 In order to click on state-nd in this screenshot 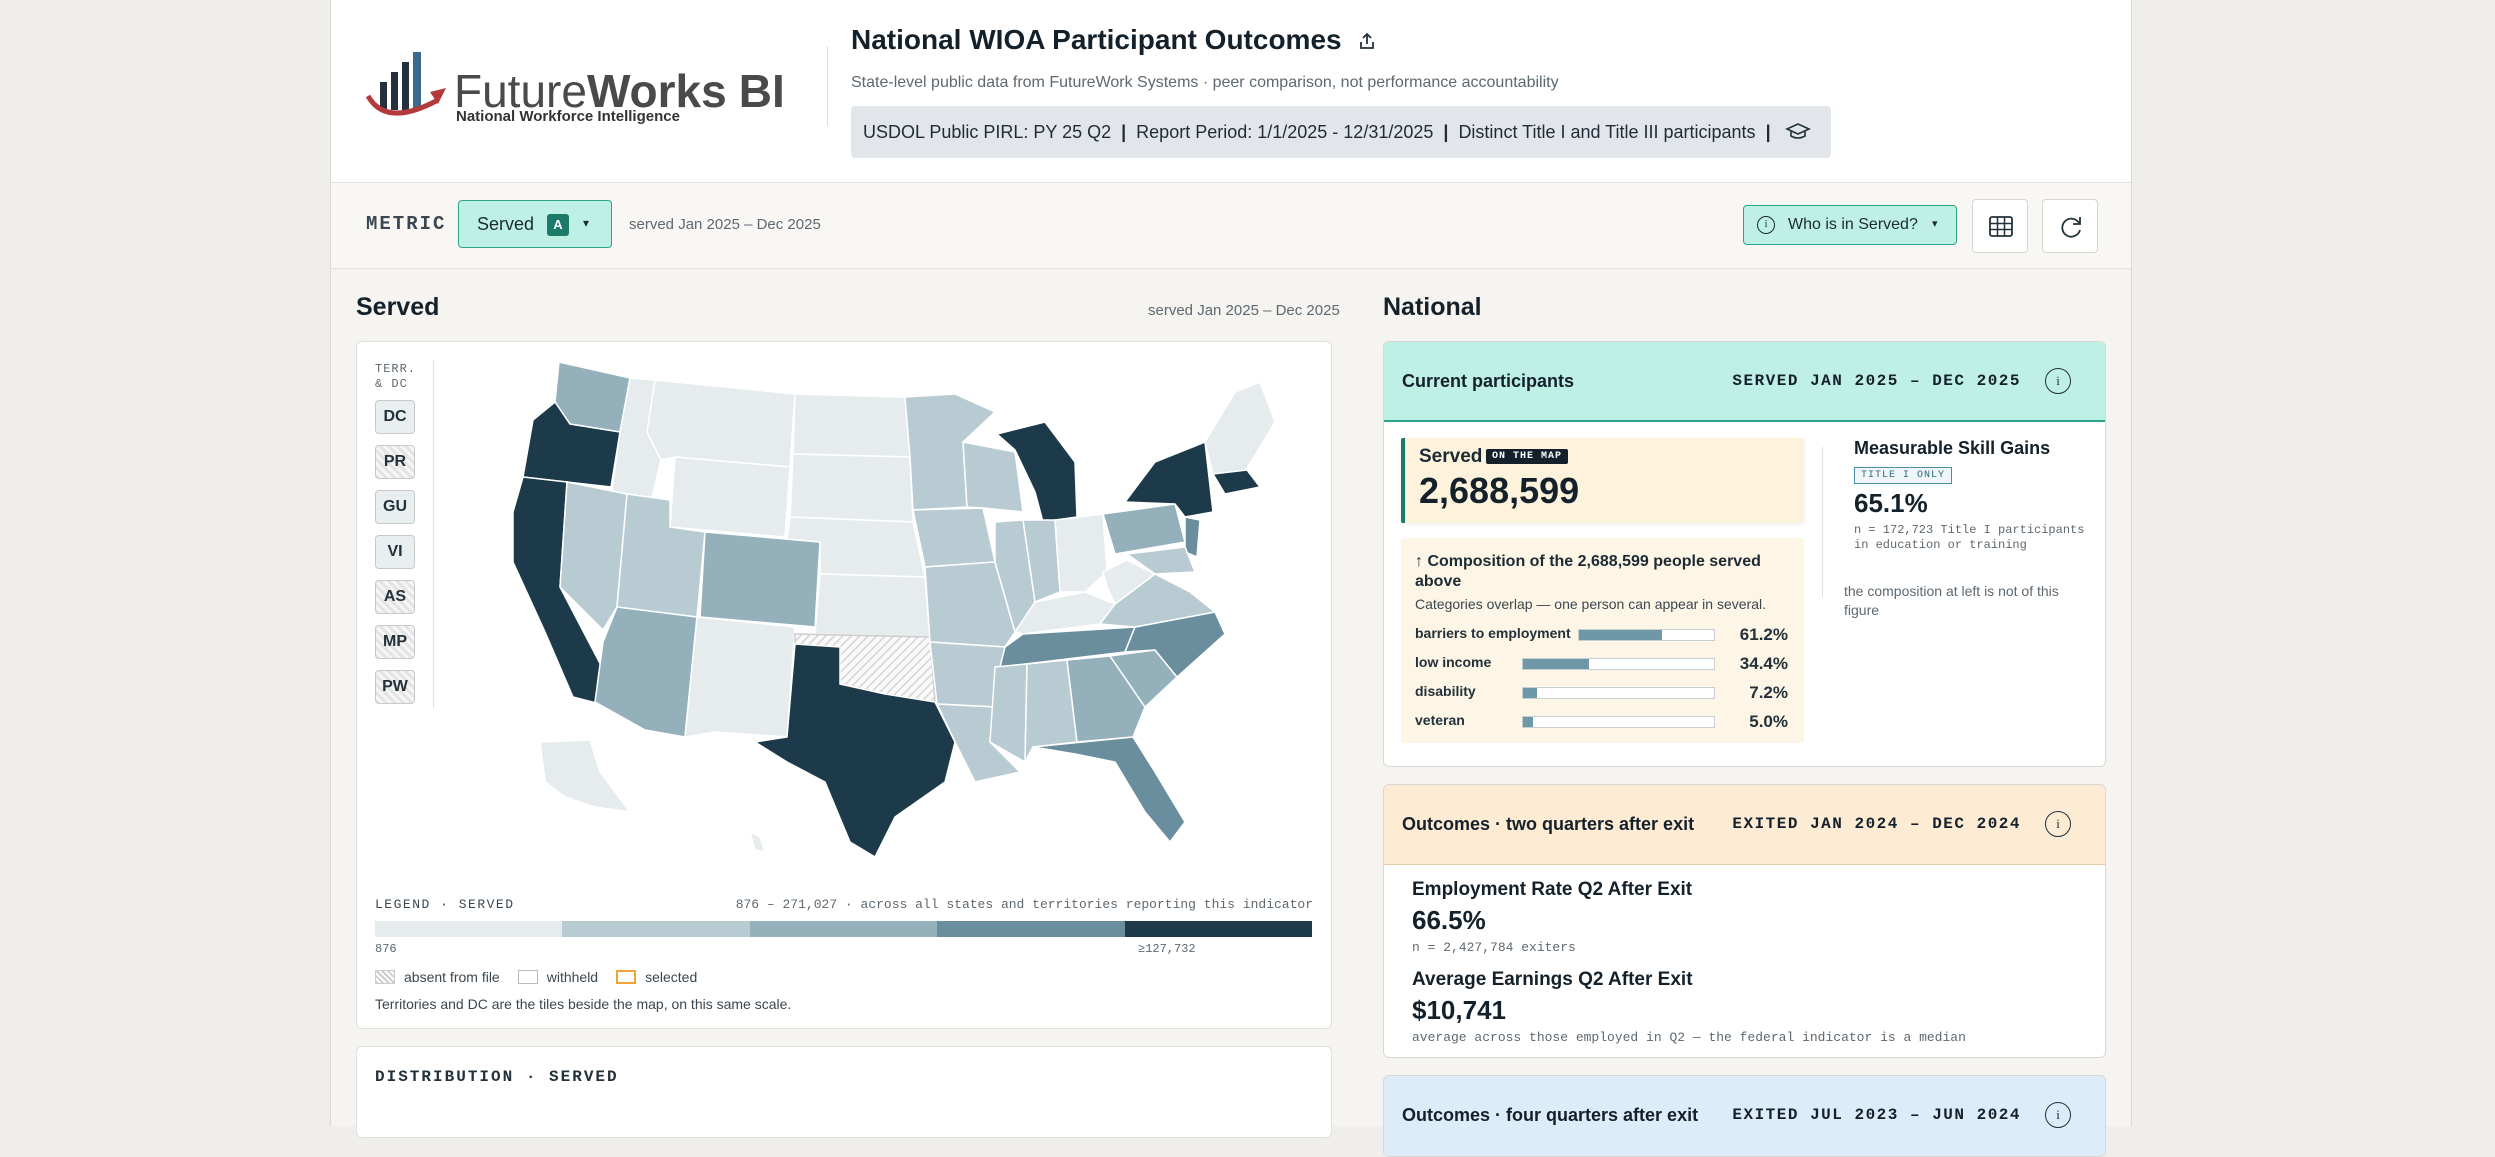, I will do `click(851, 425)`.